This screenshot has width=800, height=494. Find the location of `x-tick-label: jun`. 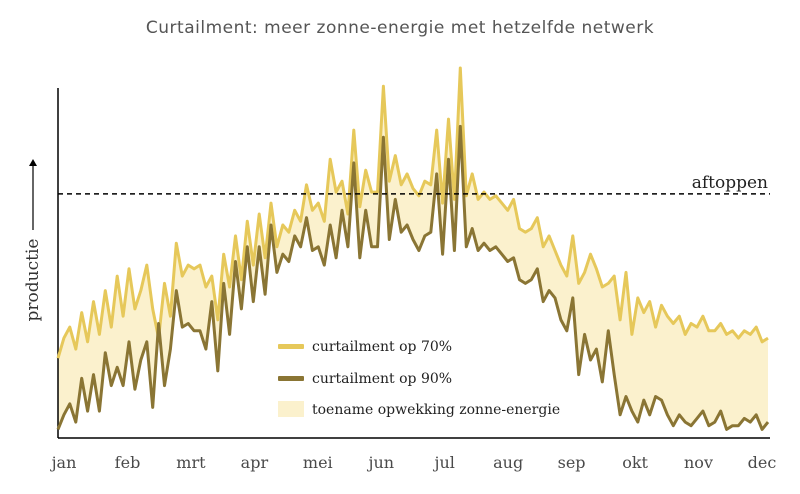

x-tick-label: jun is located at coordinates (381, 462).